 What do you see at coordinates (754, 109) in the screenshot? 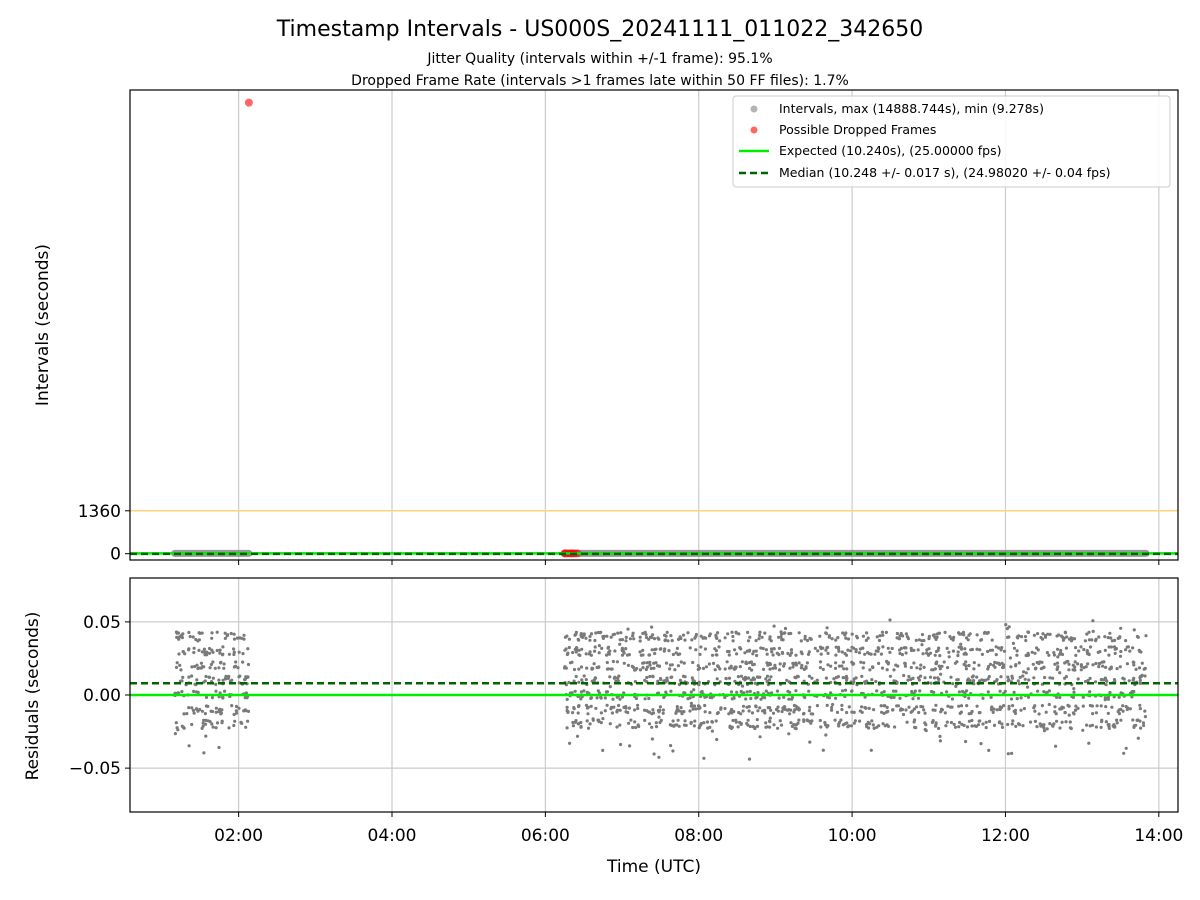
I see `legend-intervals-marker` at bounding box center [754, 109].